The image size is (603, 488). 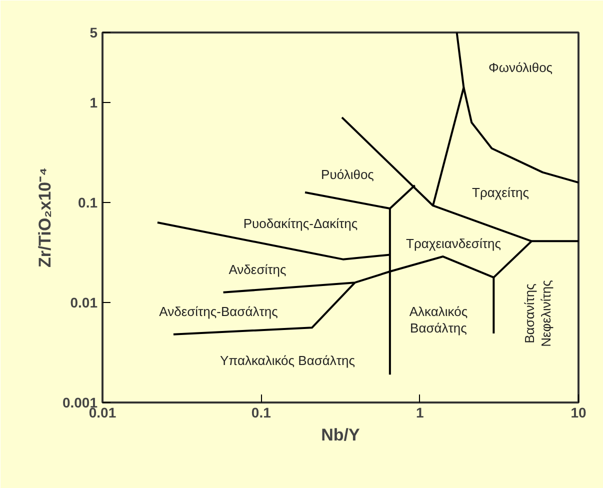 What do you see at coordinates (261, 412) in the screenshot?
I see `x-tick-label: 0.1` at bounding box center [261, 412].